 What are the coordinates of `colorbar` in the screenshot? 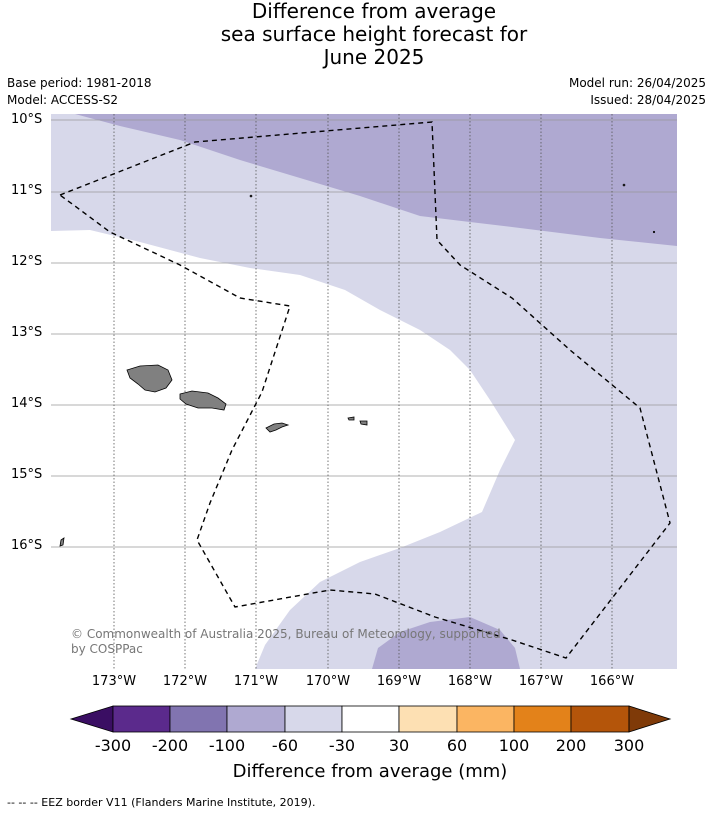 It's located at (370, 719).